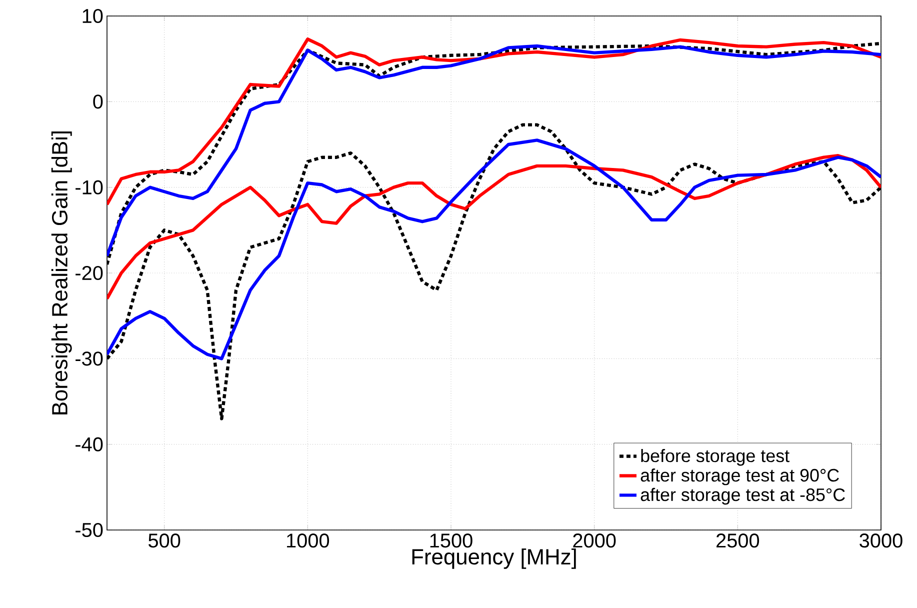  I want to click on x-tick-label: 2000, so click(594, 541).